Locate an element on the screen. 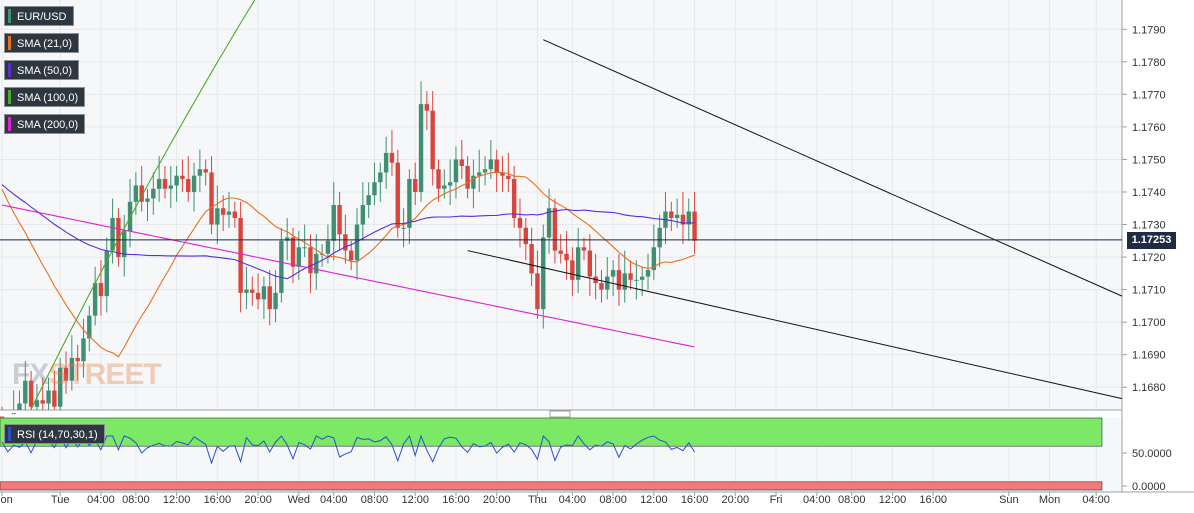 The height and width of the screenshot is (513, 1194). legend-swatch is located at coordinates (9, 97).